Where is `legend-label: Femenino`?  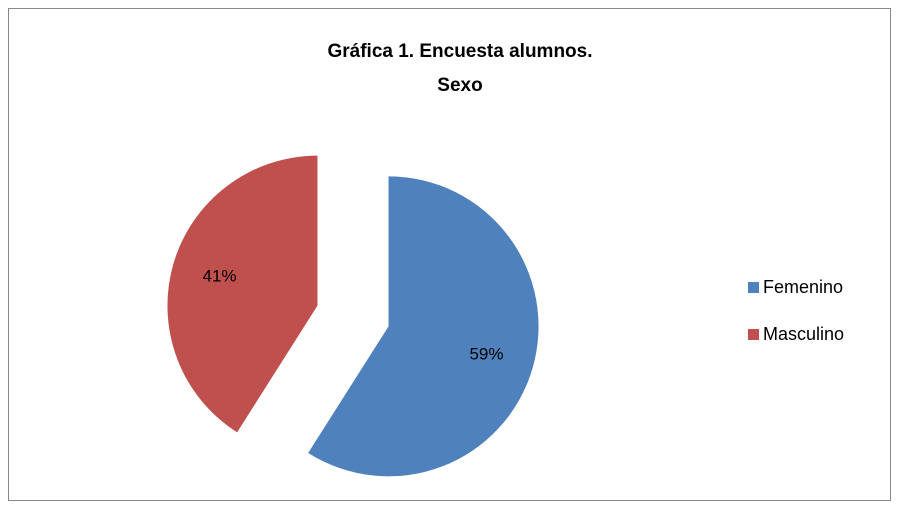
legend-label: Femenino is located at coordinates (803, 287).